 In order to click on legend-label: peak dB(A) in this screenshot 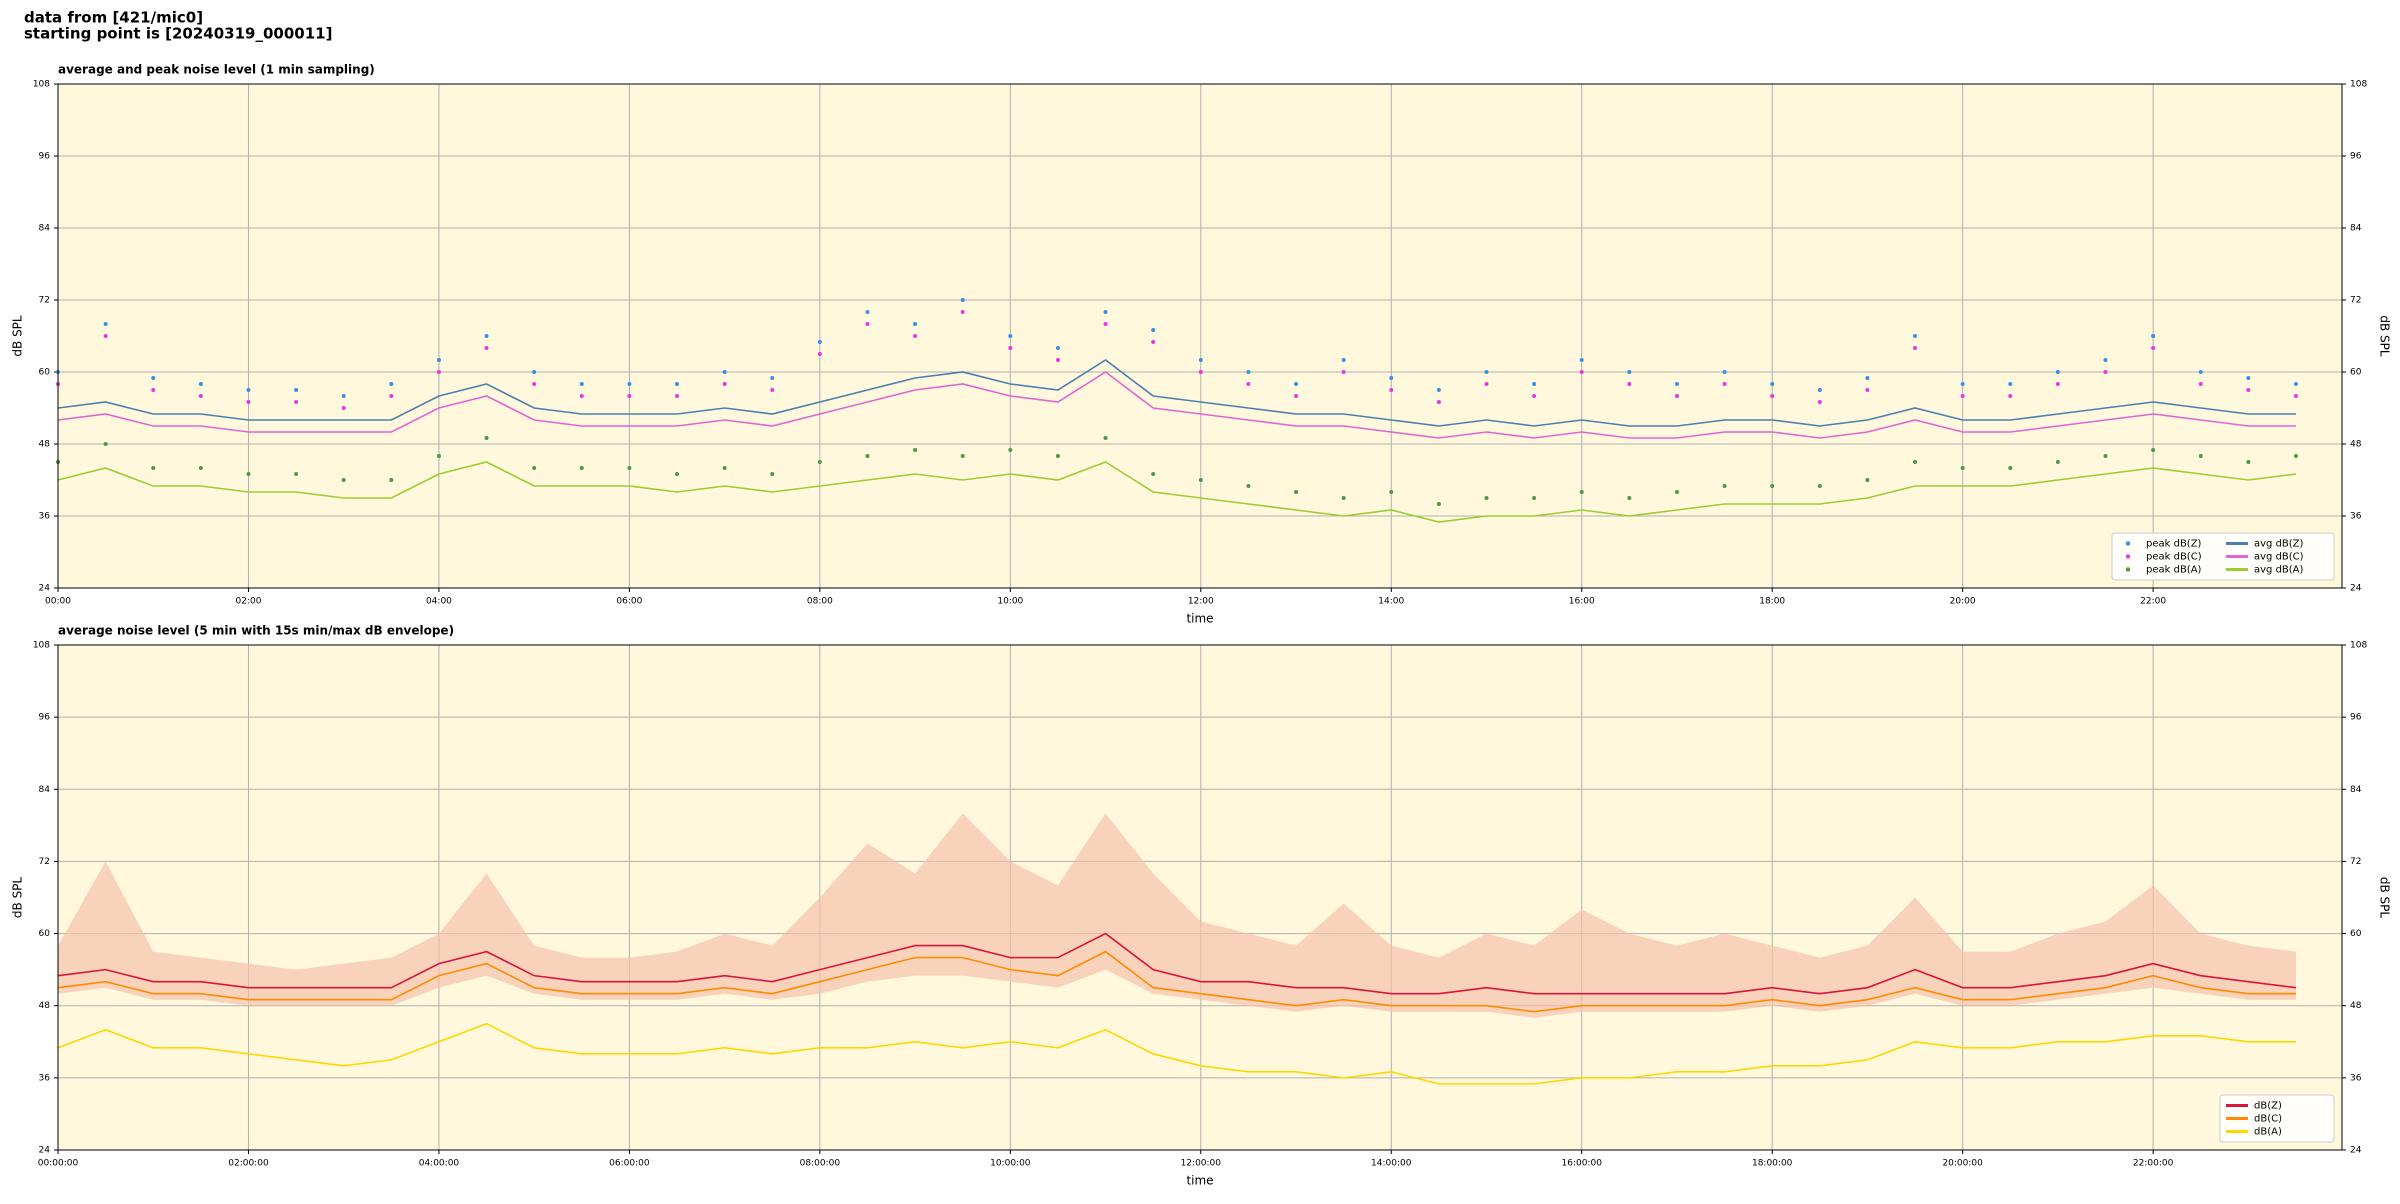, I will do `click(2174, 570)`.